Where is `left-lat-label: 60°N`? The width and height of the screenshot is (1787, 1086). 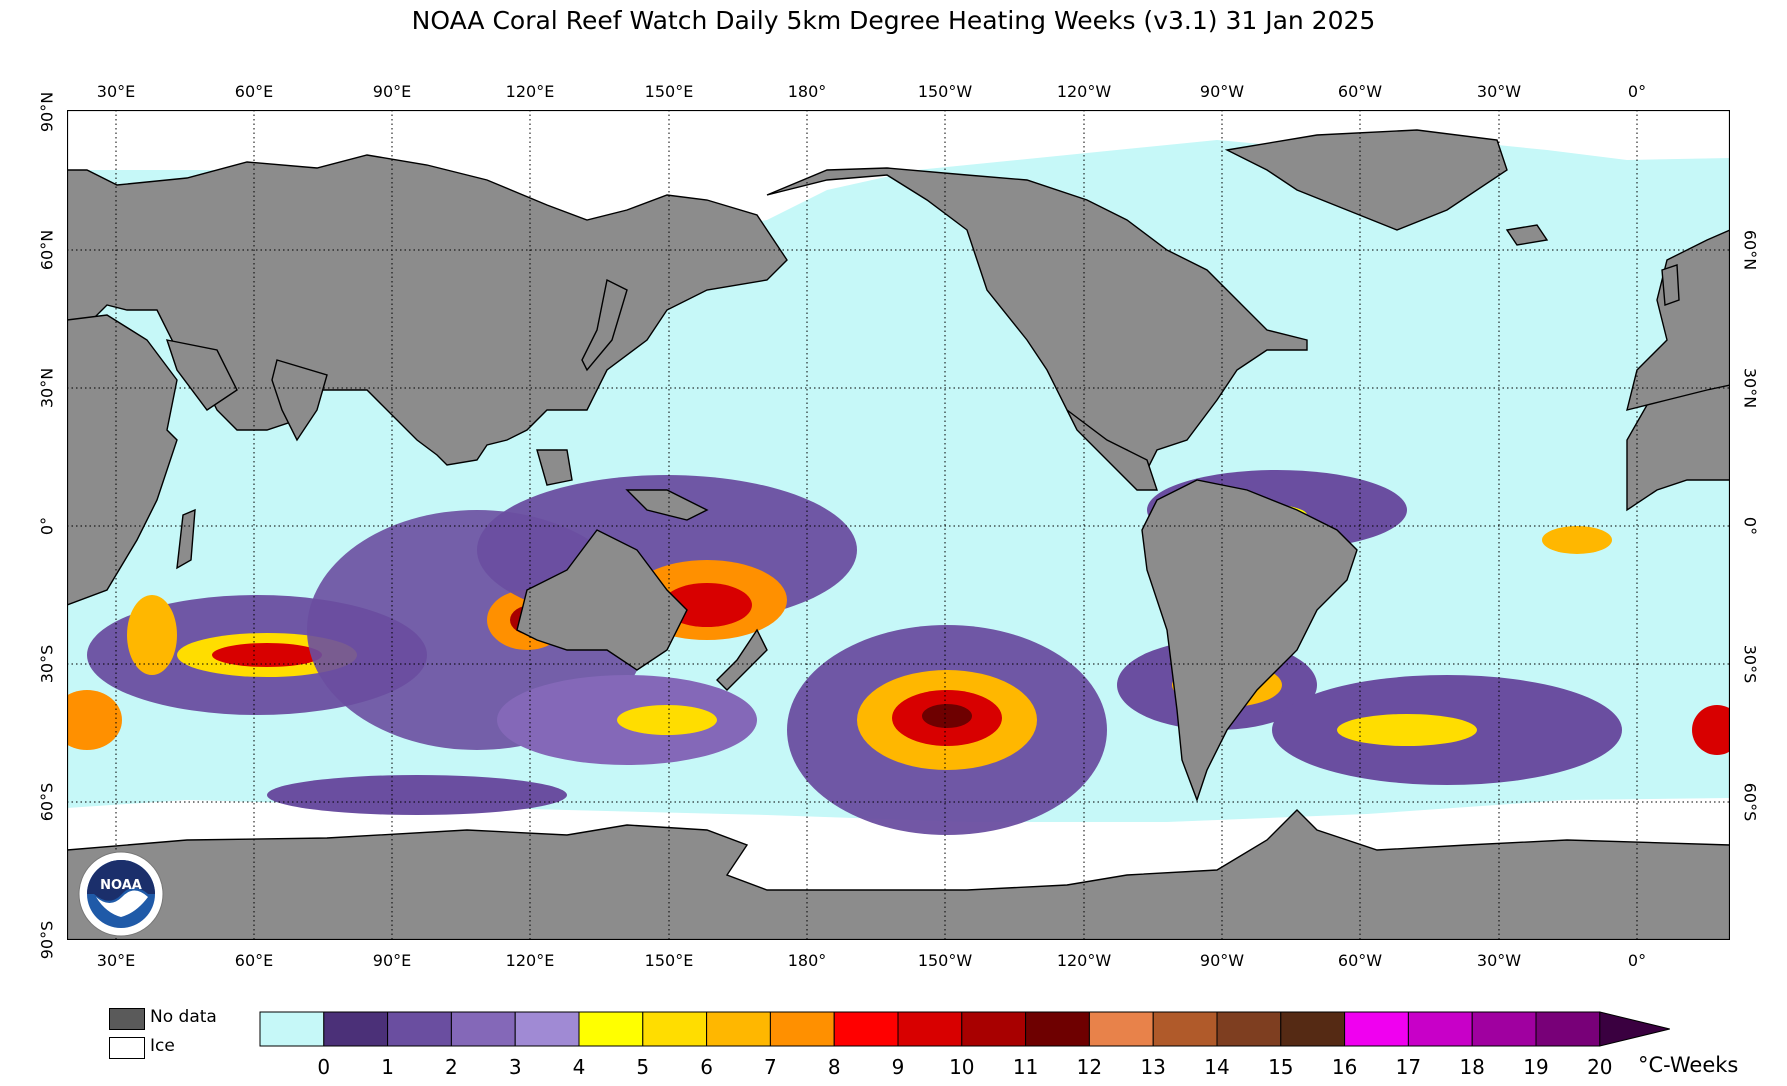
left-lat-label: 60°N is located at coordinates (47, 250).